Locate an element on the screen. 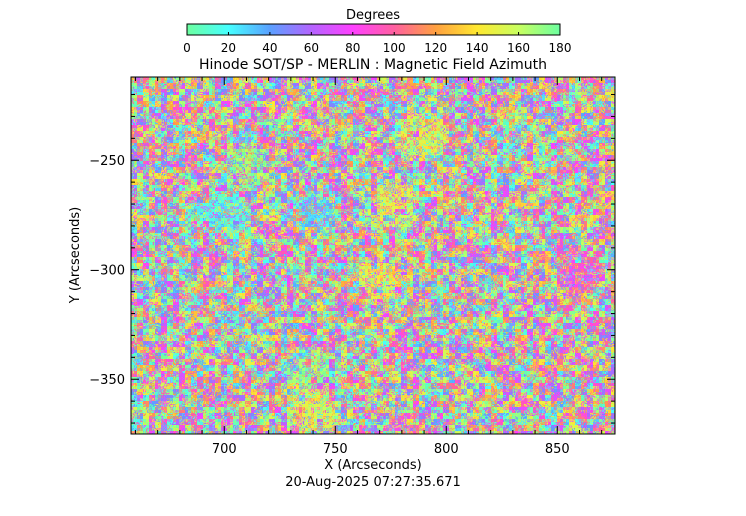  colorbar-tick-label: 120 is located at coordinates (435, 48).